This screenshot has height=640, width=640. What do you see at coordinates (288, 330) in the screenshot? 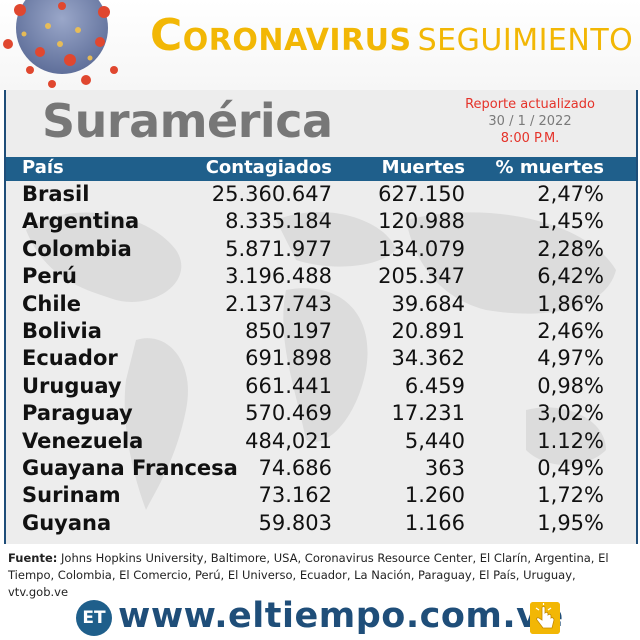
I see `cases-value: 850.197` at bounding box center [288, 330].